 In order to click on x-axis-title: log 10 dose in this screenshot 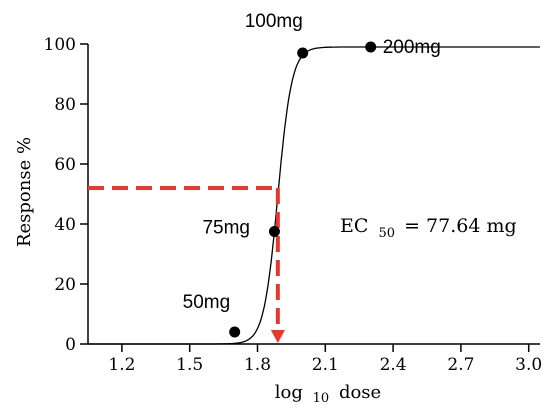, I will do `click(328, 394)`.